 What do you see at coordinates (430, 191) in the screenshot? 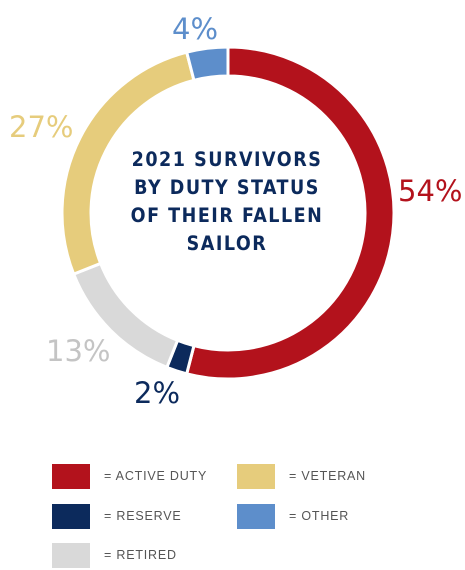
I see `data-label-active-duty: 54%` at bounding box center [430, 191].